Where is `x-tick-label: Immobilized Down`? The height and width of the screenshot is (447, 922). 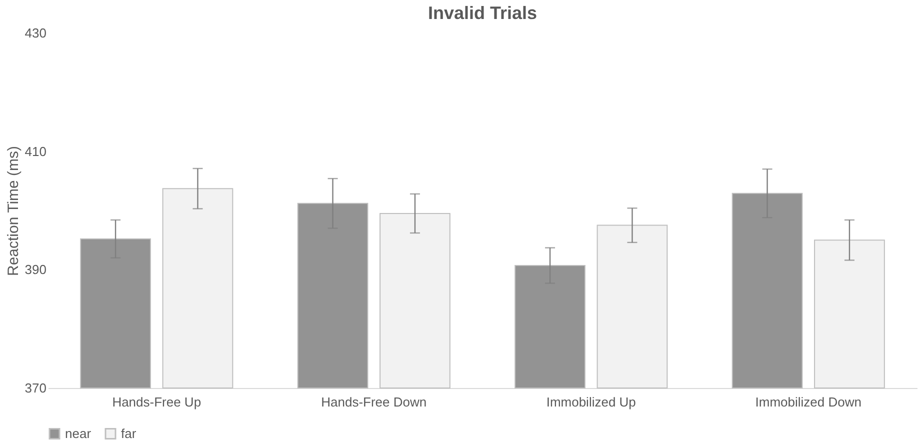 x-tick-label: Immobilized Down is located at coordinates (808, 402).